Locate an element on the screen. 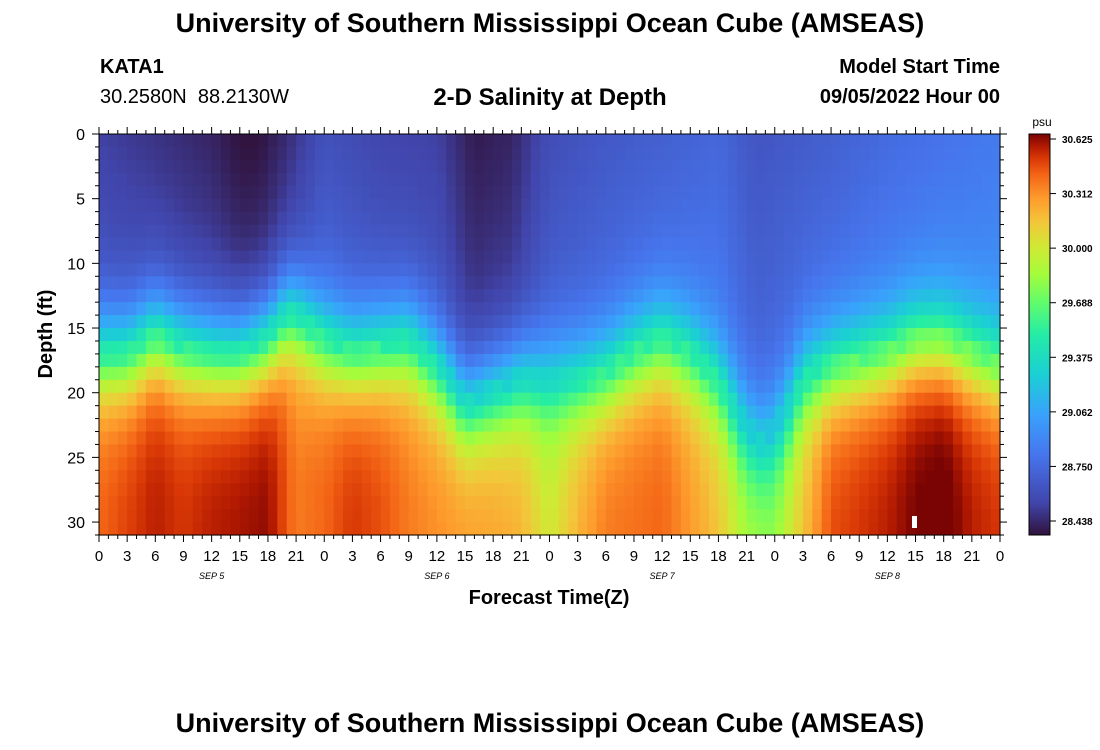  x-tick-label: 18 is located at coordinates (718, 556).